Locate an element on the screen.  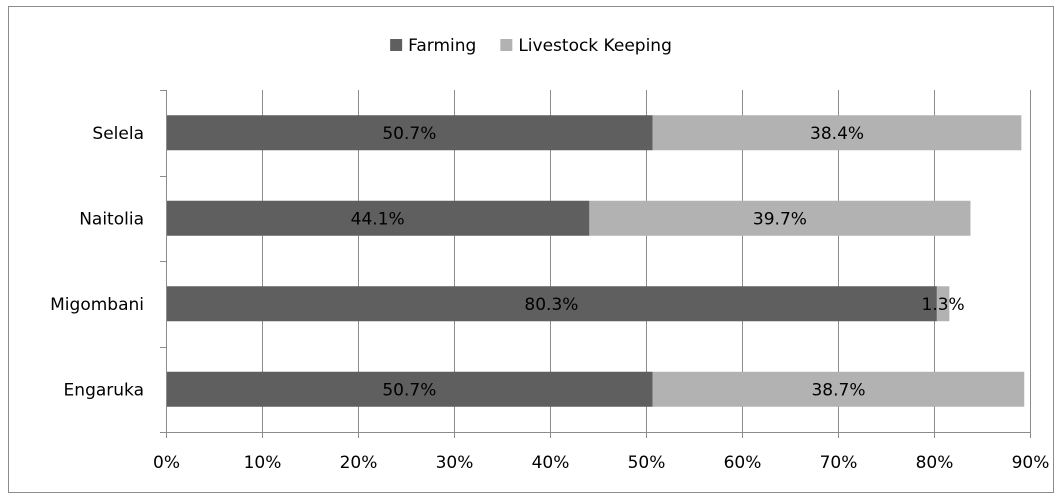
legend: Farming Livestock Keeping is located at coordinates (531, 46).